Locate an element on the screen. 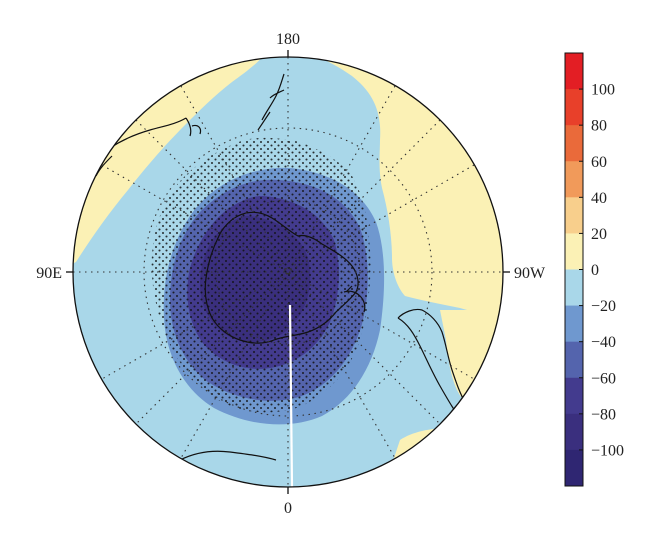  lon-label-bottom: 0 is located at coordinates (288, 508).